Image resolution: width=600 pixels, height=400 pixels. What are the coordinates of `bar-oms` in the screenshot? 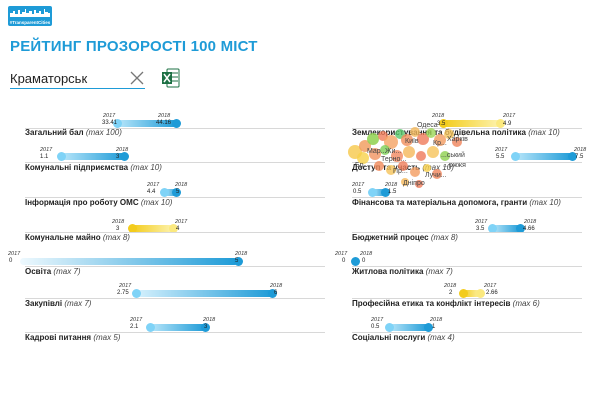 It's located at (171, 192).